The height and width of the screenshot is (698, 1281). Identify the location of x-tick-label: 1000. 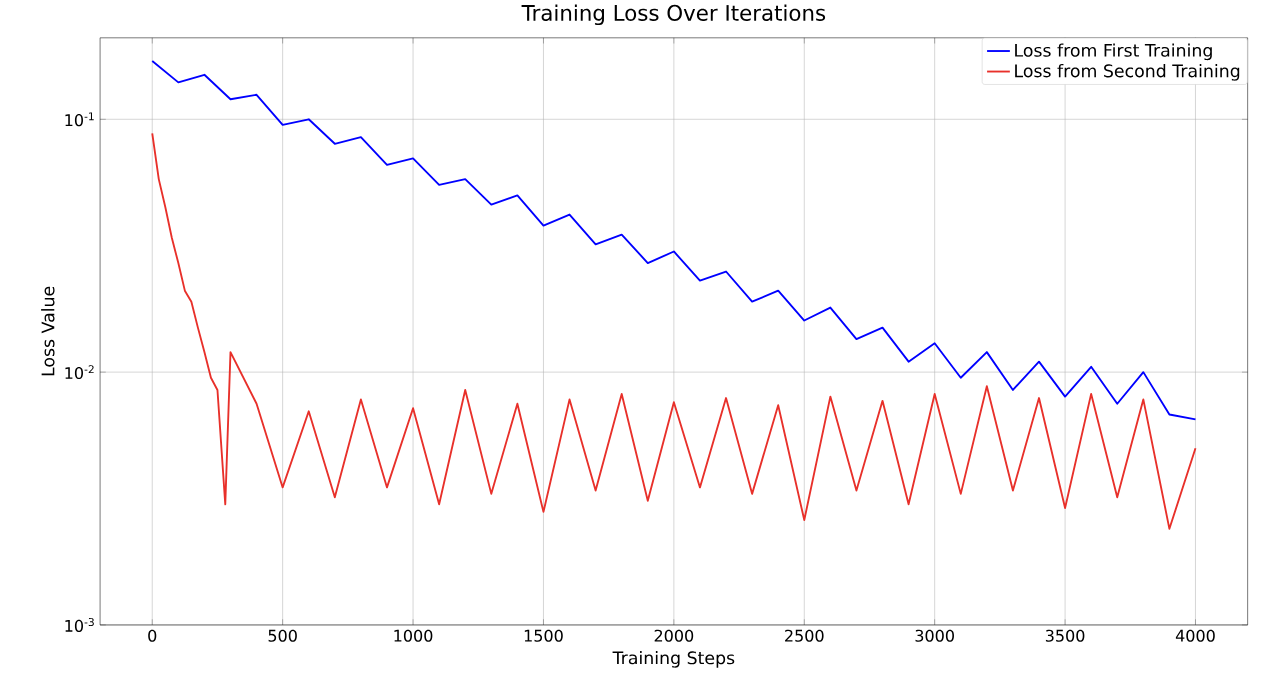
(413, 635).